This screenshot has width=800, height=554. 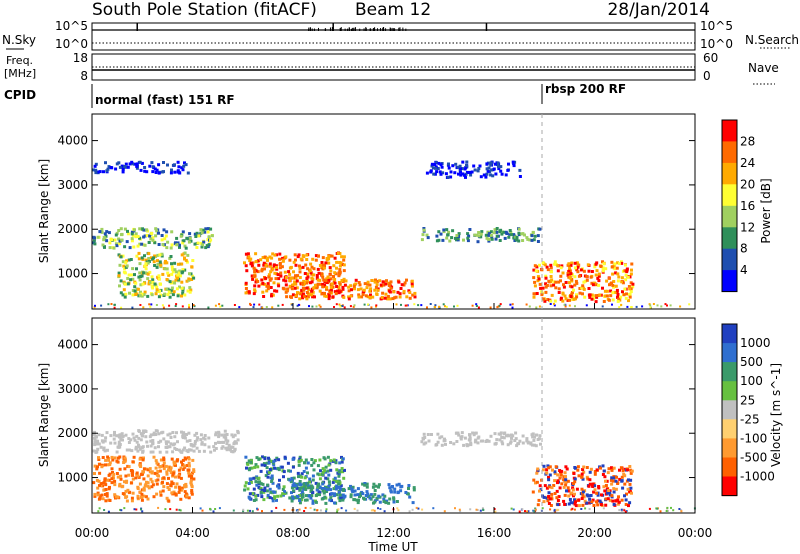 What do you see at coordinates (80, 58) in the screenshot?
I see `freq-tick-hi: 18` at bounding box center [80, 58].